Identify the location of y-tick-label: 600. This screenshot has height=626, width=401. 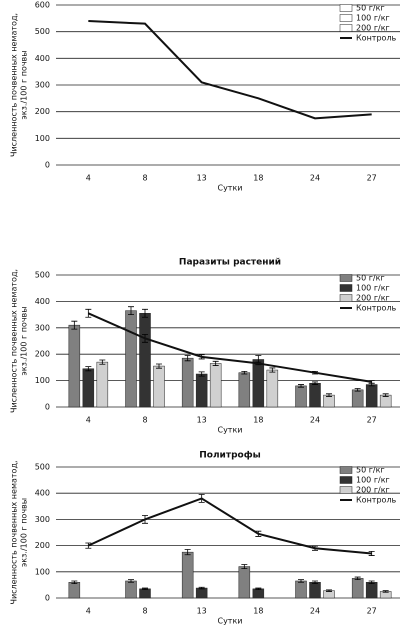
(42, 5).